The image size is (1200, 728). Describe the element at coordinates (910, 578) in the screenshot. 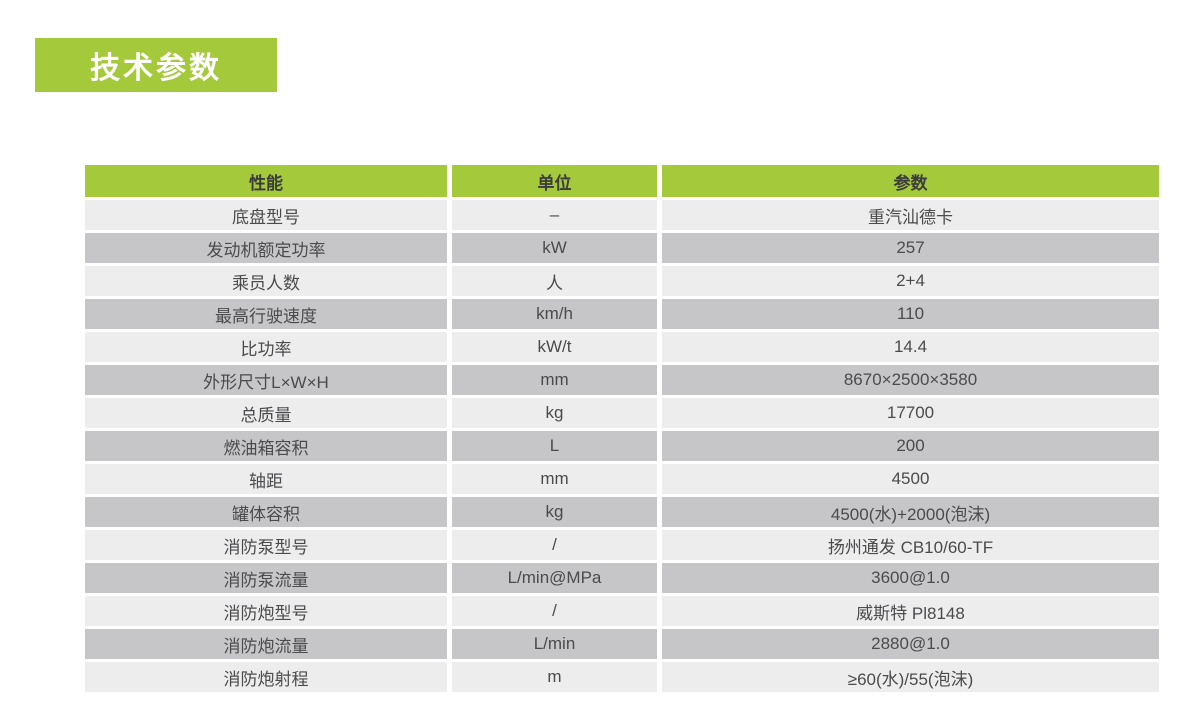

I see `spec-cell-parameter: 3600@1.0` at that location.